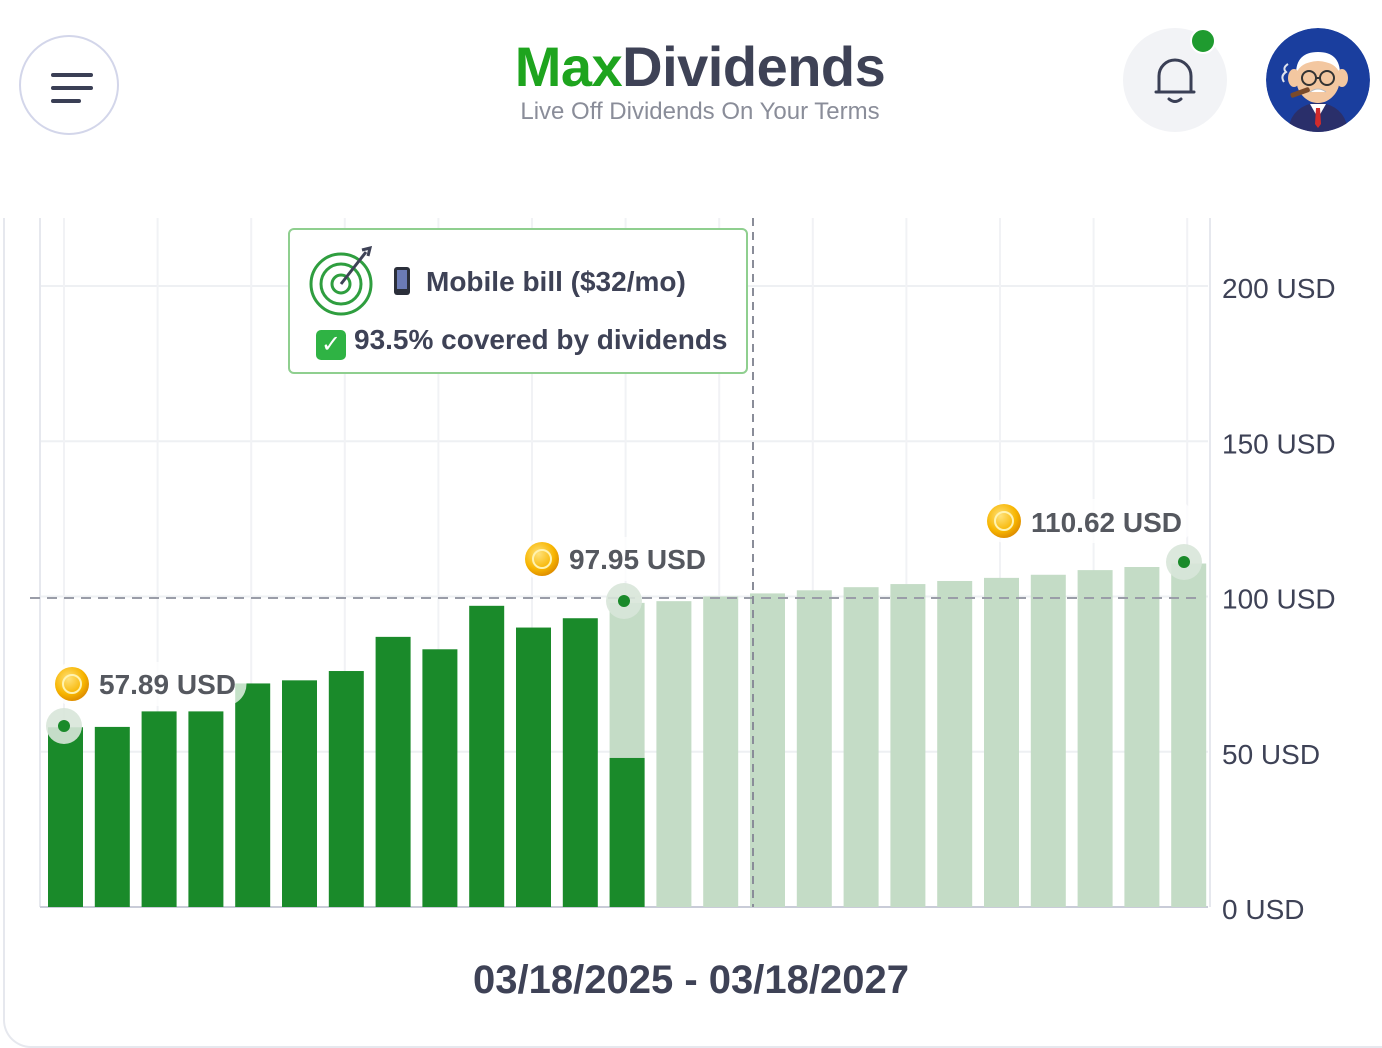 This screenshot has width=1382, height=1048. What do you see at coordinates (754, 66) in the screenshot?
I see `logo-text-dividends: Dividends` at bounding box center [754, 66].